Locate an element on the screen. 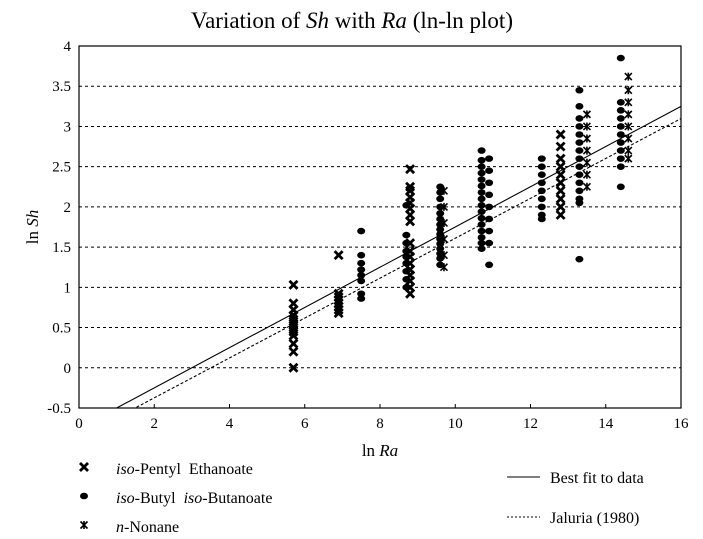 This screenshot has height=539, width=703. legend-entry-jaluria: Jaluria (1980) is located at coordinates (573, 518).